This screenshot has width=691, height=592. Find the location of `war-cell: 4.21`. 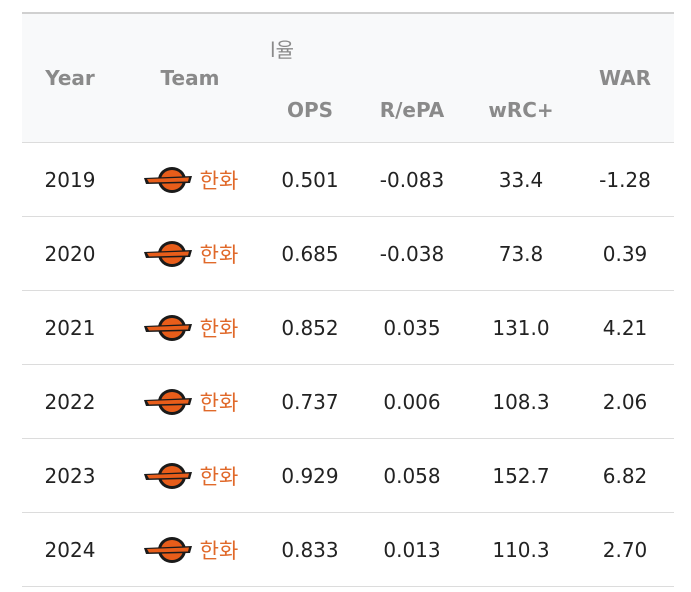

war-cell: 4.21 is located at coordinates (625, 327).